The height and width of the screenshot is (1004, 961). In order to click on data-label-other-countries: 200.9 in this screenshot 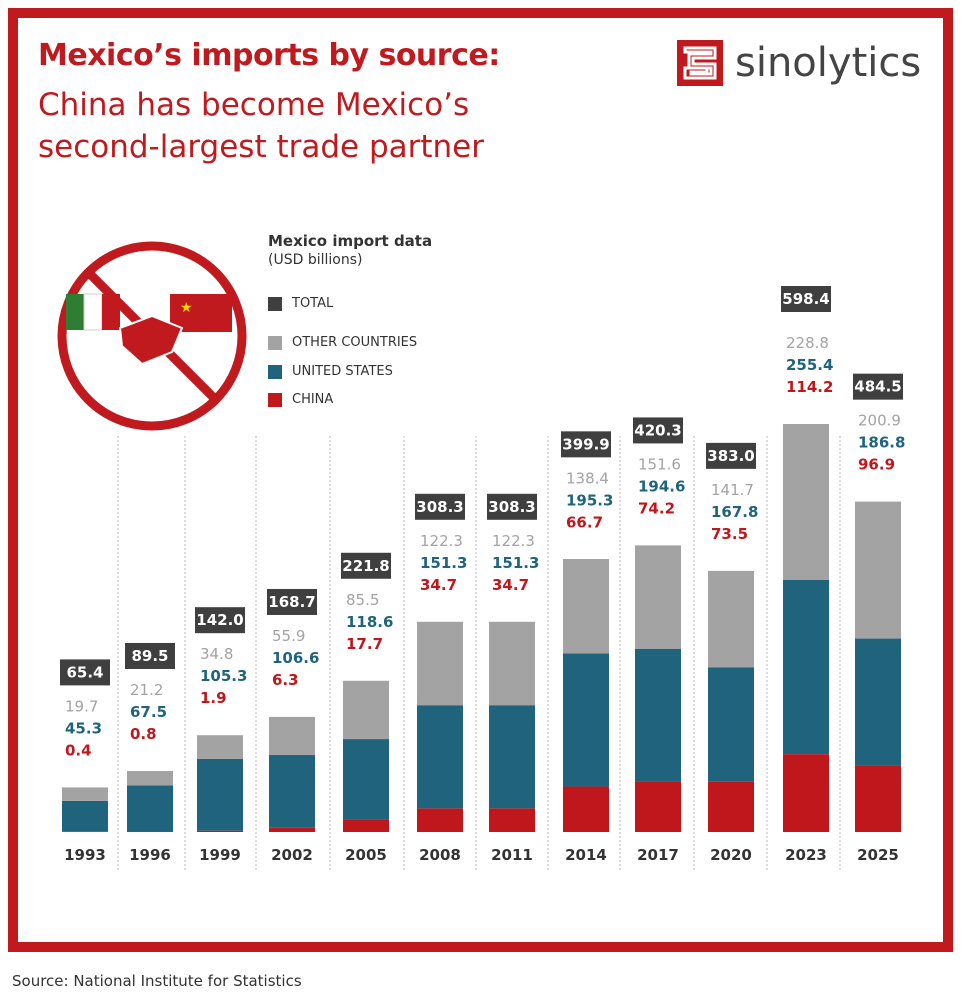, I will do `click(879, 421)`.